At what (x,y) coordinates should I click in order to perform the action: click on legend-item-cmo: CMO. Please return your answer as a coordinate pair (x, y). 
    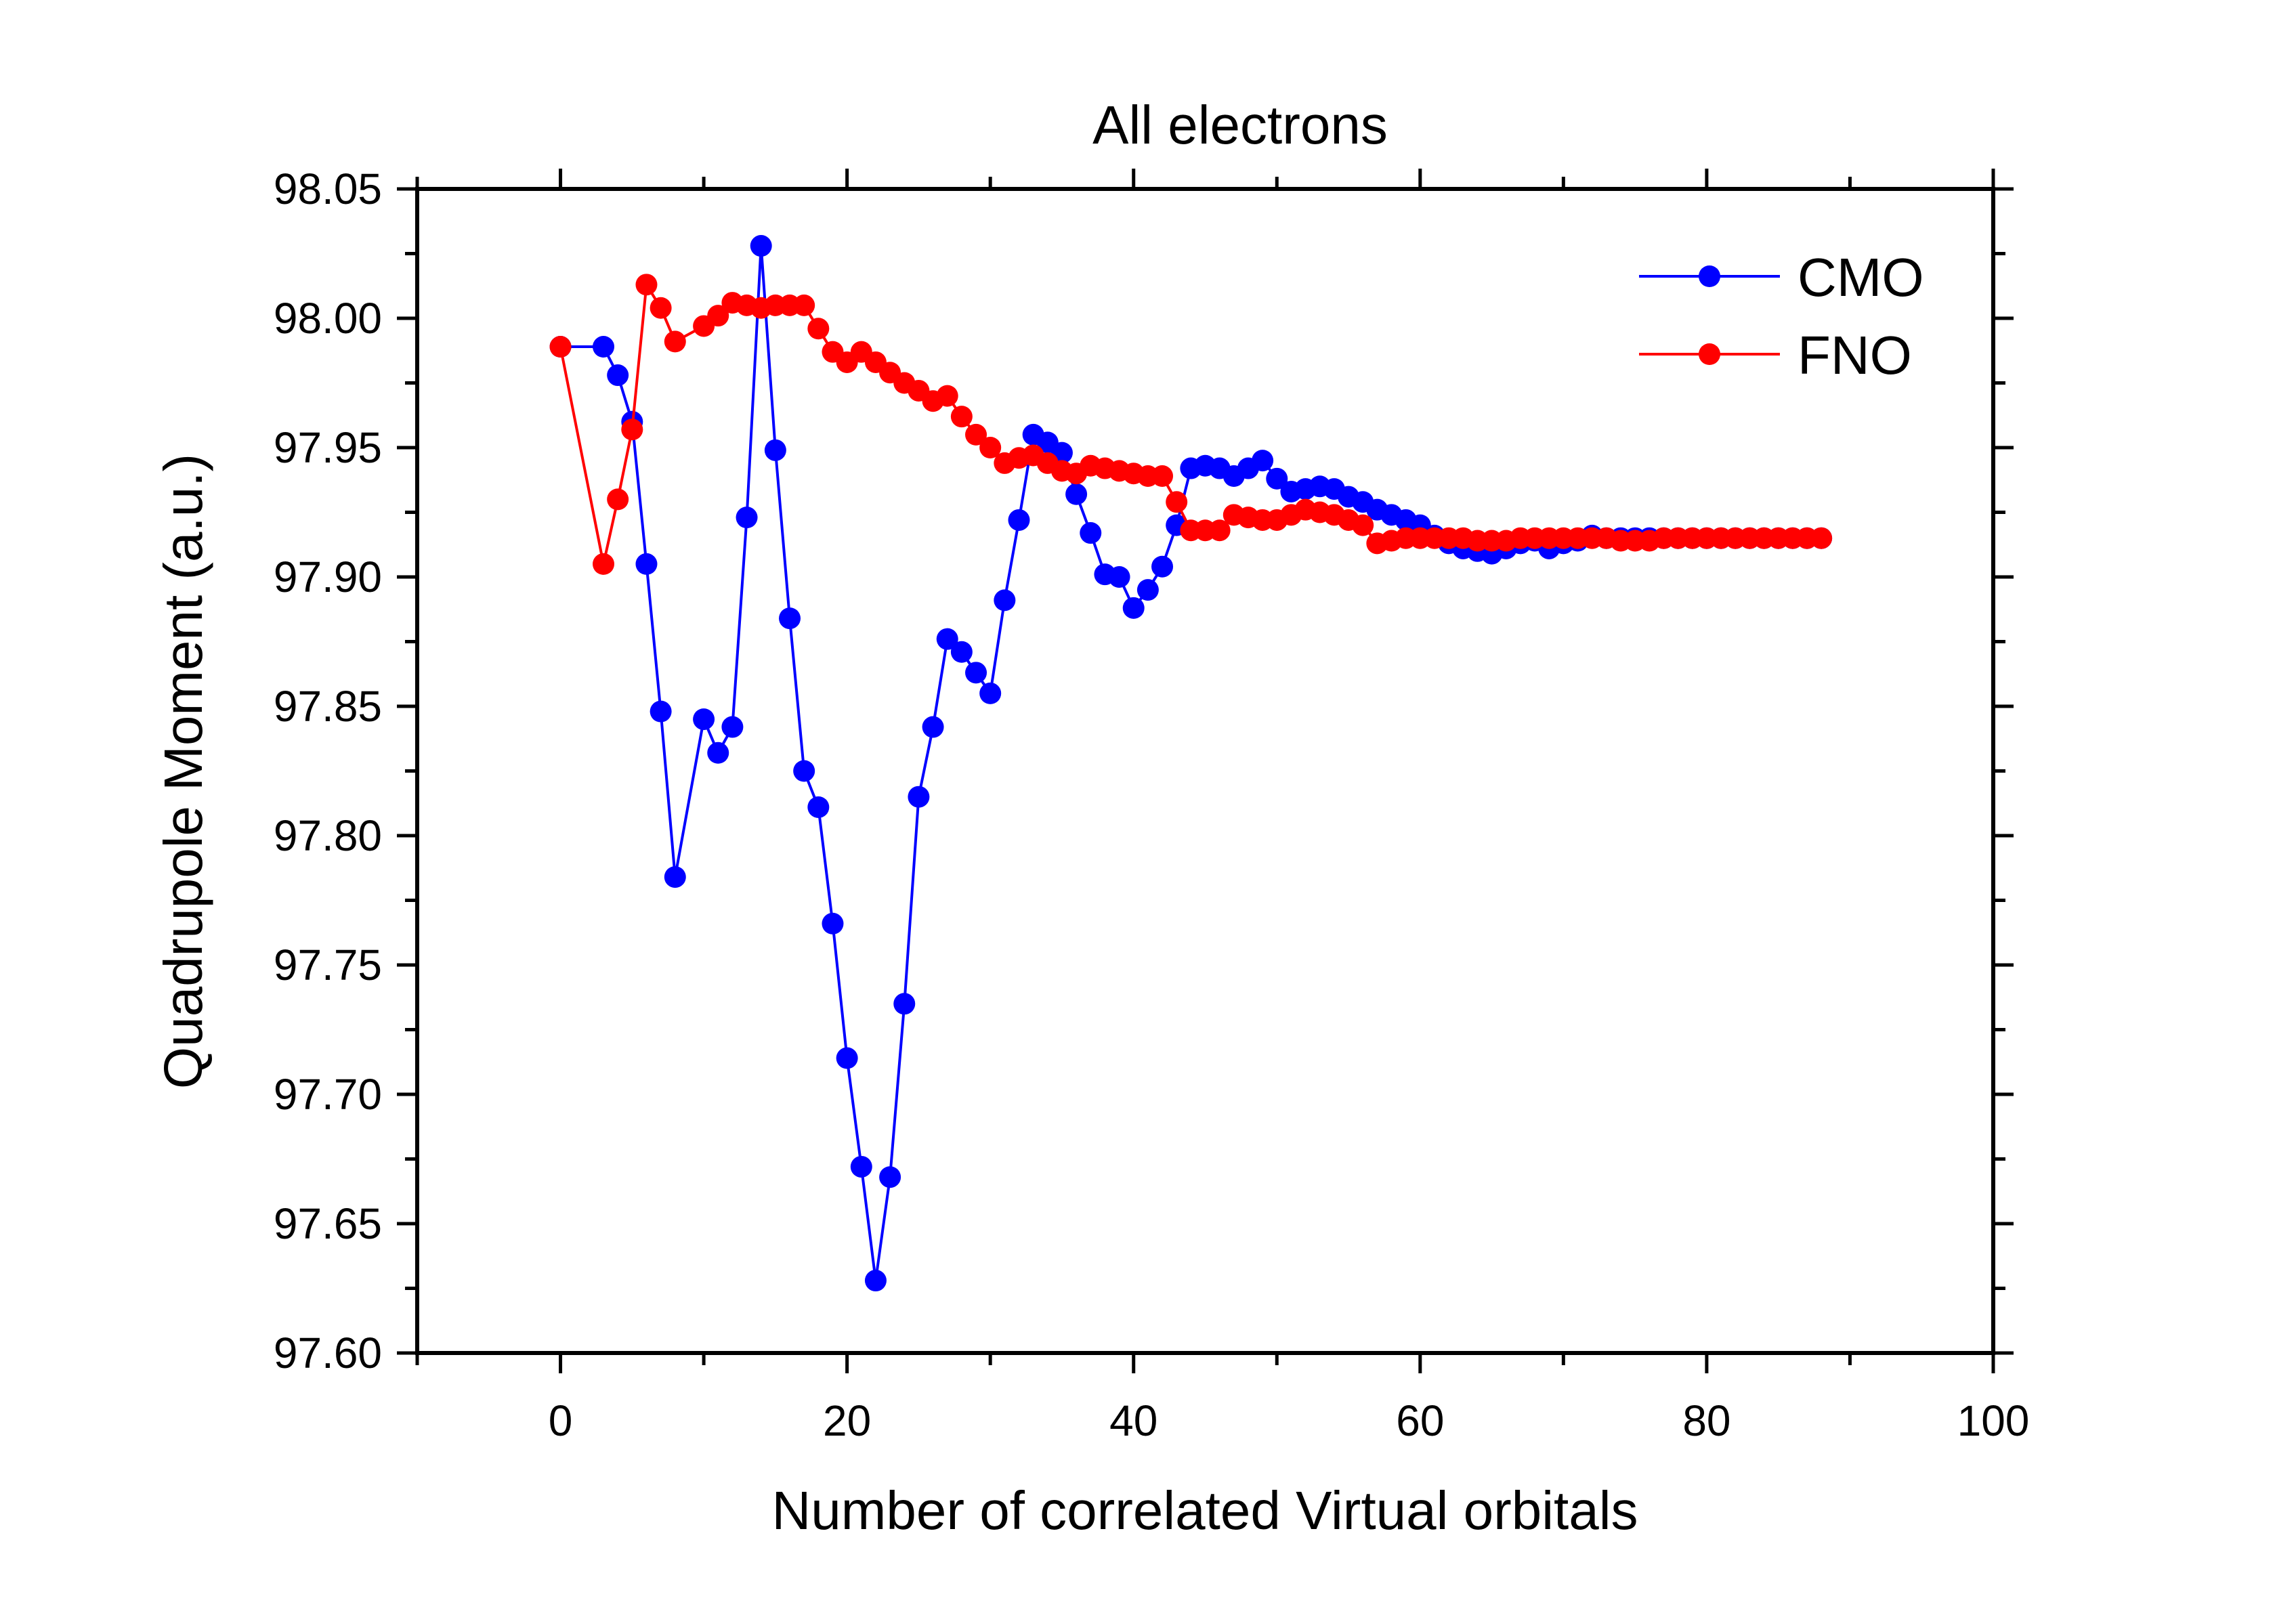
    Looking at the image, I should click on (1782, 277).